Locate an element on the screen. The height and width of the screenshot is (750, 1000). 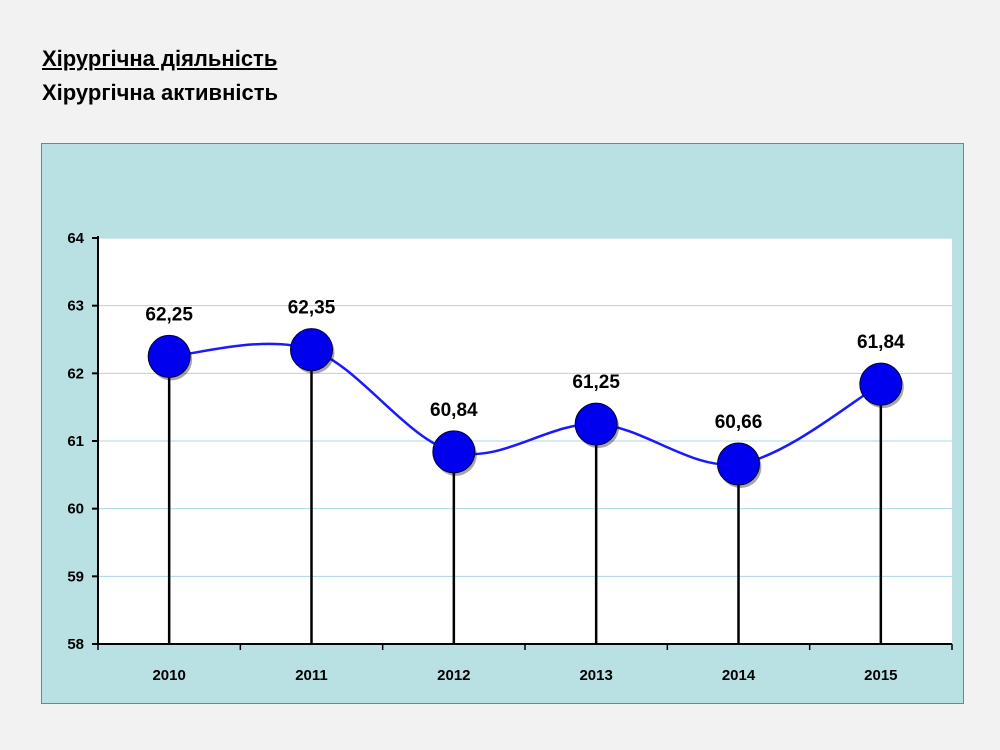
y-tick-label: 63 is located at coordinates (75, 306).